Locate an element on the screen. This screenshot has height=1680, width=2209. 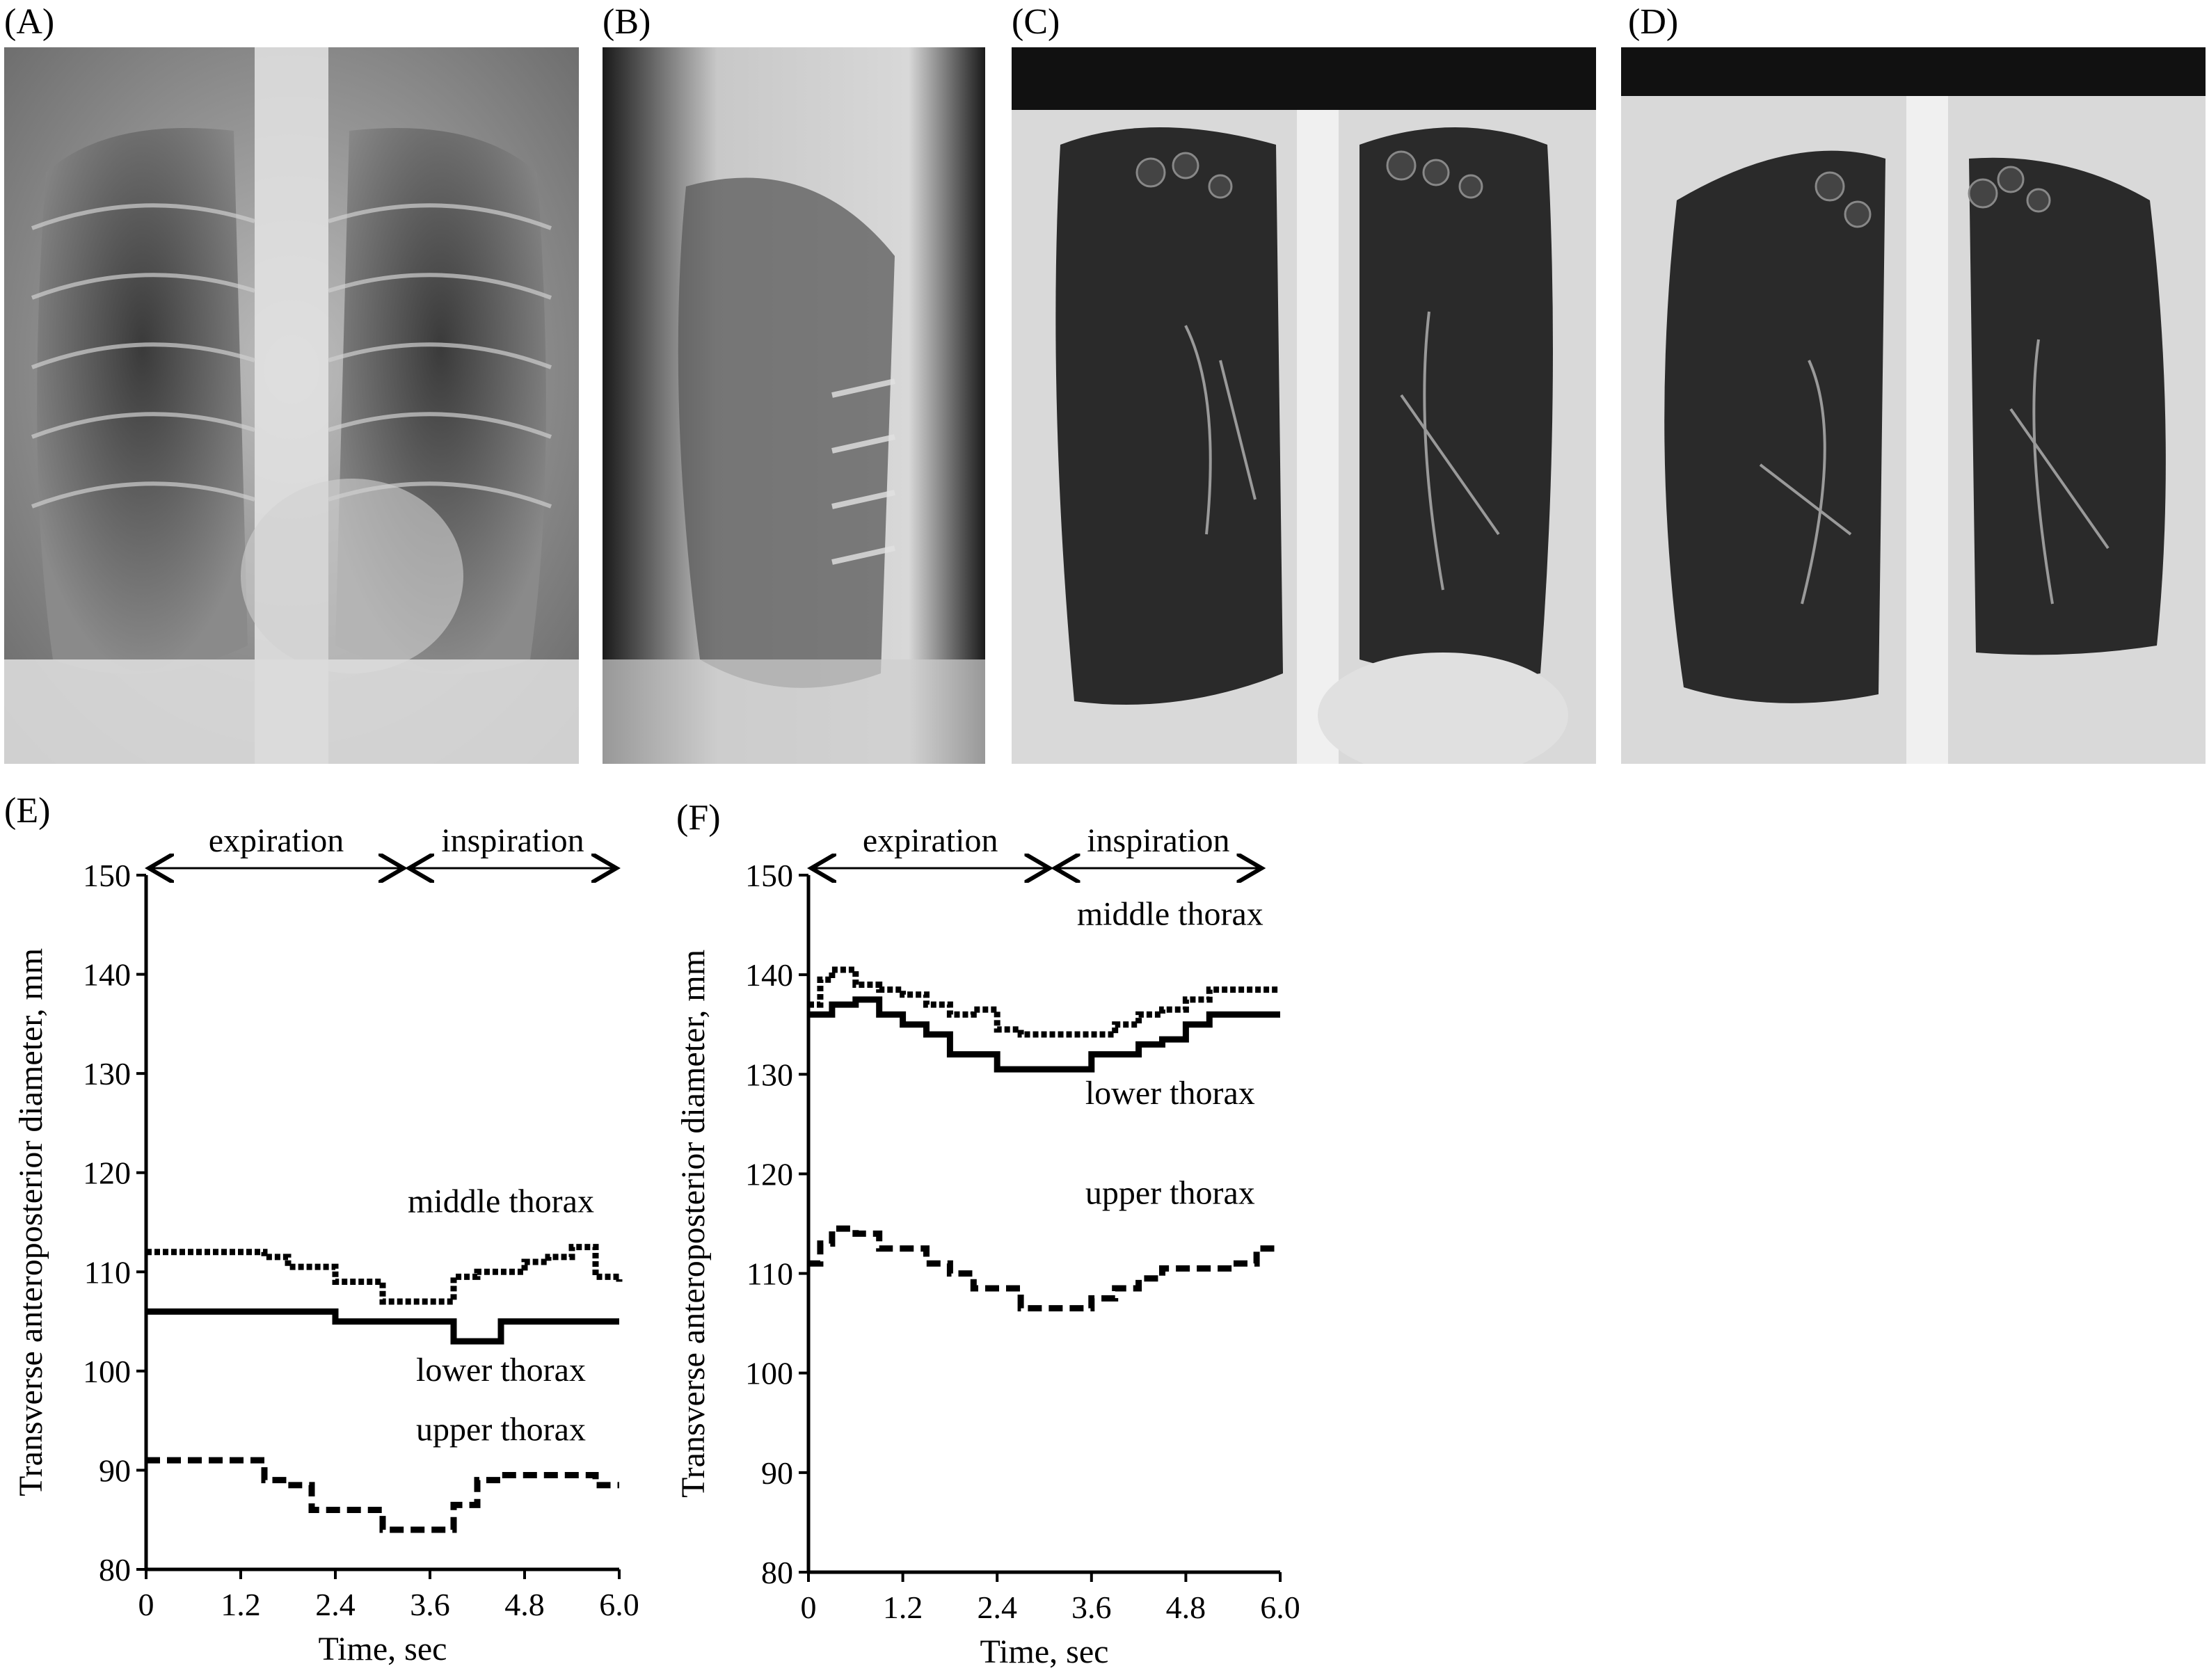
panel-label-f: (F) is located at coordinates (698, 818).